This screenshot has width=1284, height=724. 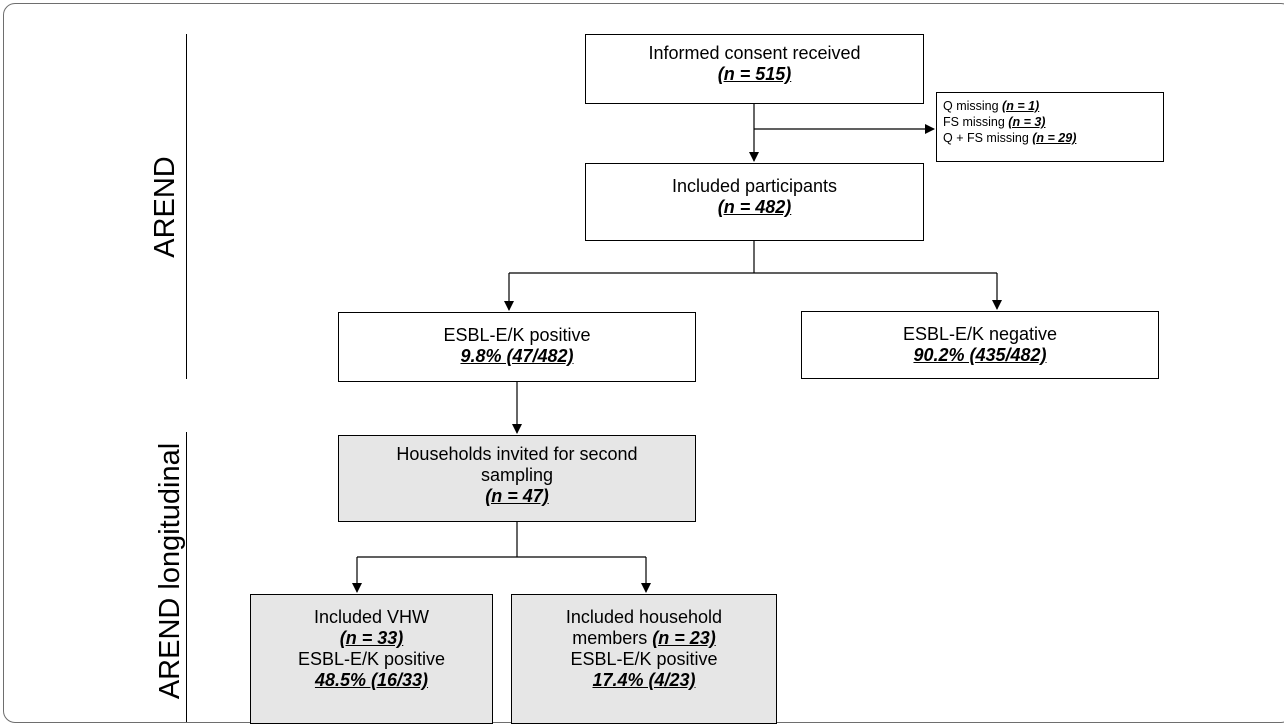 I want to click on negative-box: ESBL-E/K negative 90.2% (435/482), so click(x=980, y=345).